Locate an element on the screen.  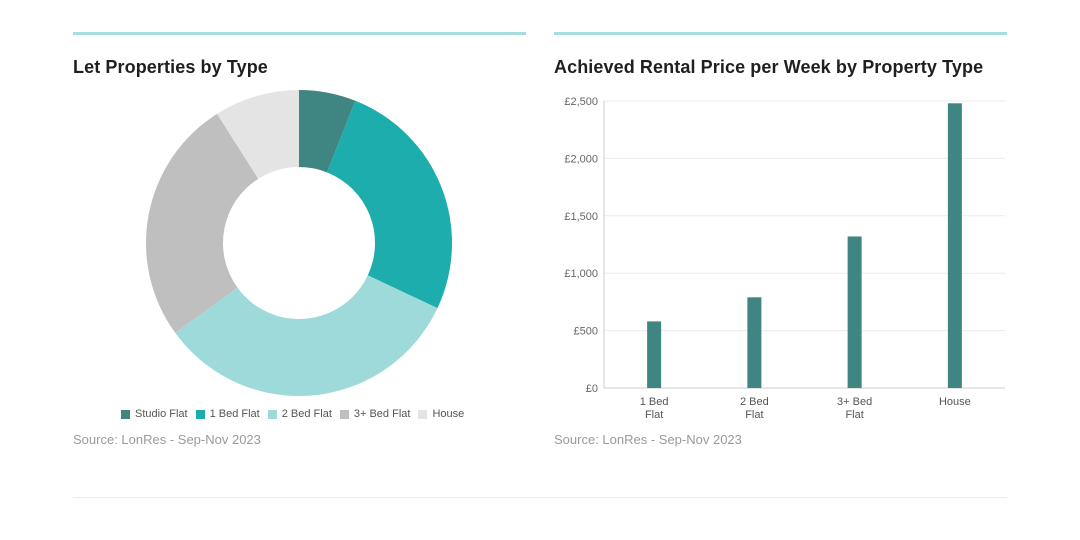
bar-source-note: Source: LonRes - Sep-Nov 2023 is located at coordinates (648, 439).